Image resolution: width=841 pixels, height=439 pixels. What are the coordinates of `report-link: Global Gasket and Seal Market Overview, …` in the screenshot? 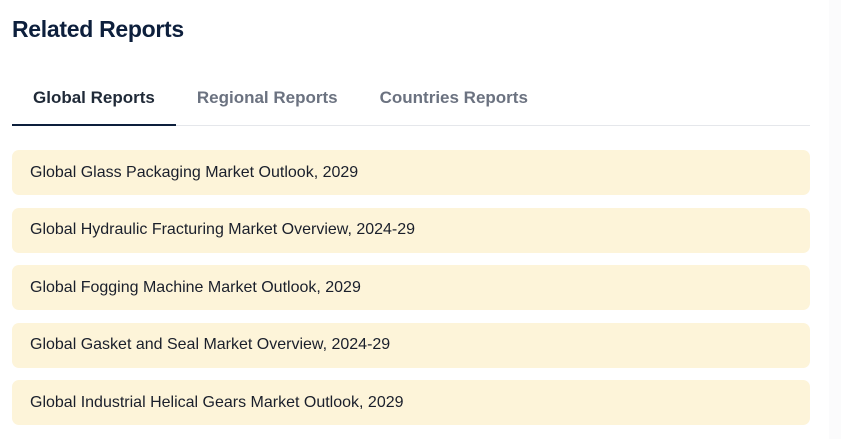 It's located at (411, 345).